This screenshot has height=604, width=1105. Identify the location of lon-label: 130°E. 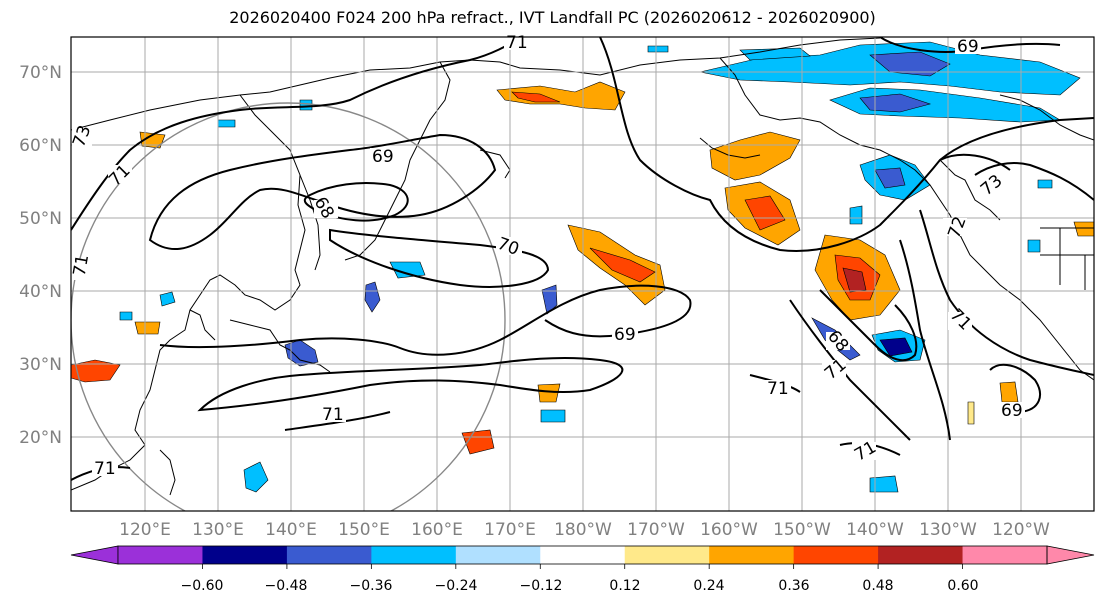
(218, 530).